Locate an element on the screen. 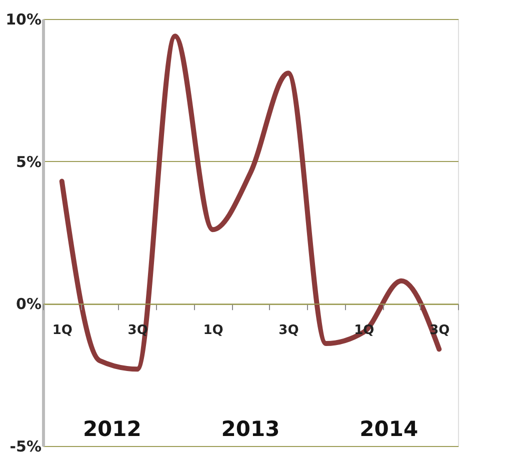 This screenshot has width=522, height=454. y-tick-label: 0% is located at coordinates (29, 304).